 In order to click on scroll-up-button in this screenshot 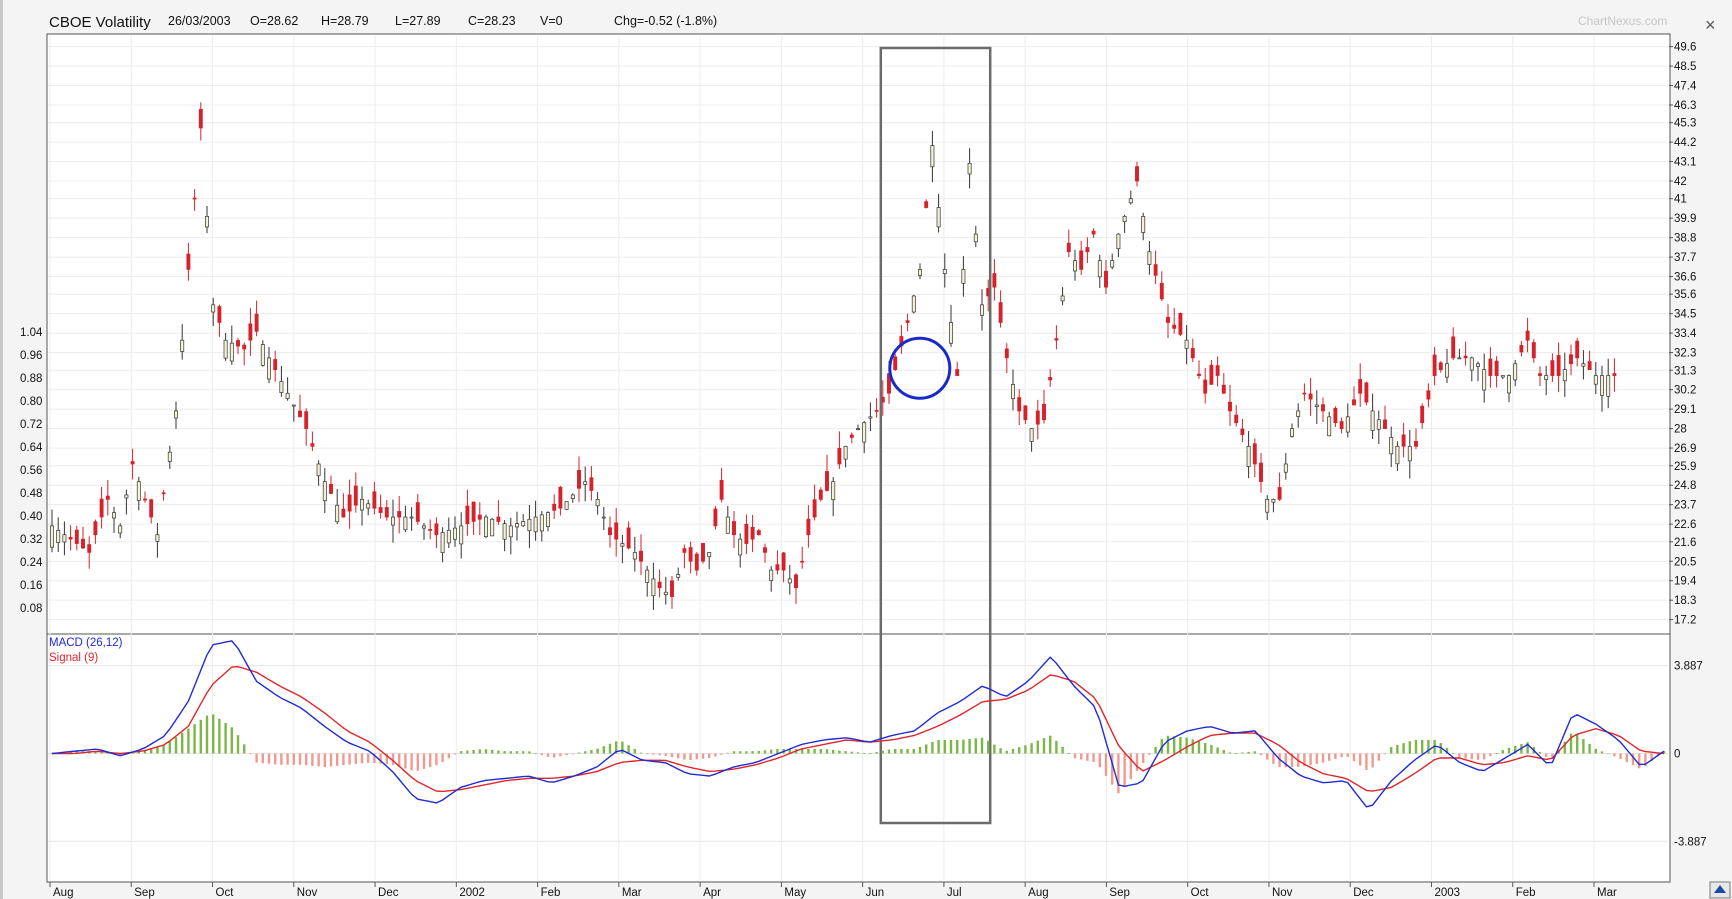, I will do `click(1720, 890)`.